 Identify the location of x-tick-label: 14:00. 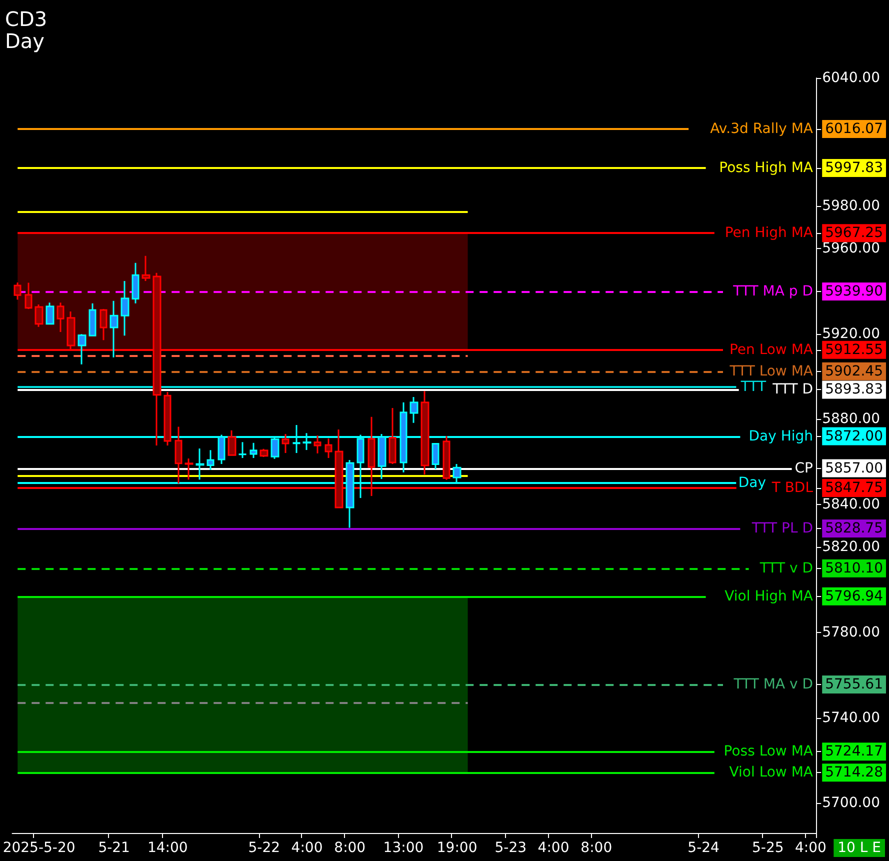
(167, 848).